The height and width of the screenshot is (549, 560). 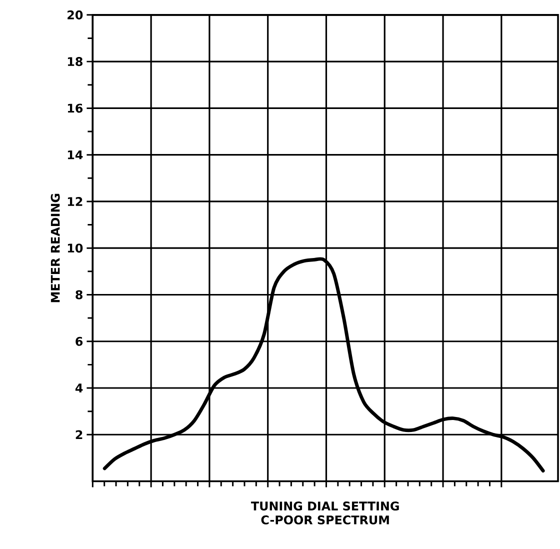 I want to click on y-tick-label: 4, so click(x=79, y=388).